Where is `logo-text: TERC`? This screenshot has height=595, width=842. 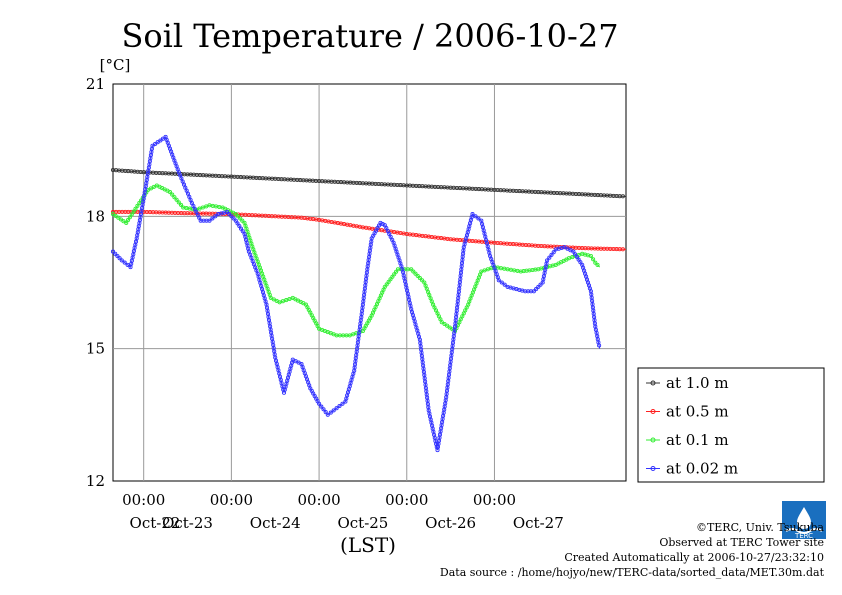 logo-text: TERC is located at coordinates (803, 535).